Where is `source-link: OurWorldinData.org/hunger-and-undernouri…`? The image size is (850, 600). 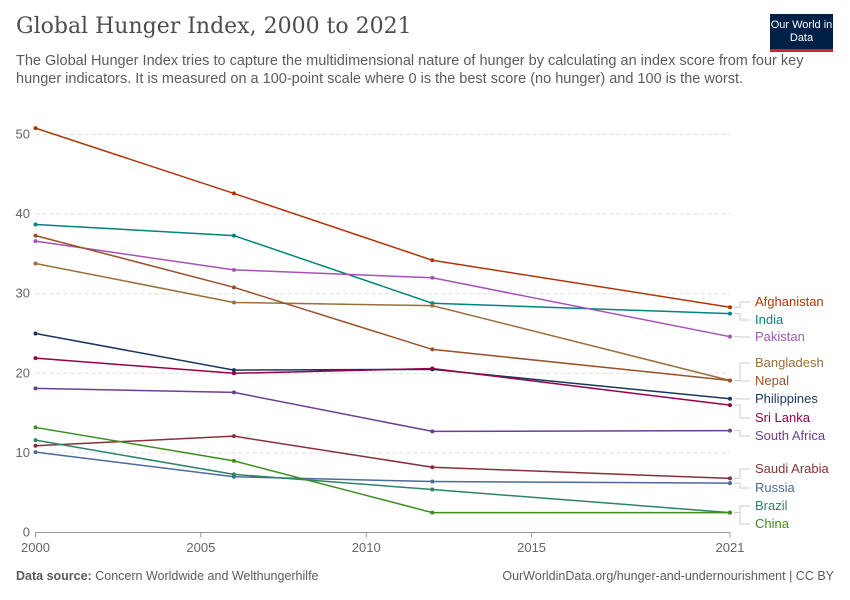 source-link: OurWorldinData.org/hunger-and-undernouri… is located at coordinates (668, 576).